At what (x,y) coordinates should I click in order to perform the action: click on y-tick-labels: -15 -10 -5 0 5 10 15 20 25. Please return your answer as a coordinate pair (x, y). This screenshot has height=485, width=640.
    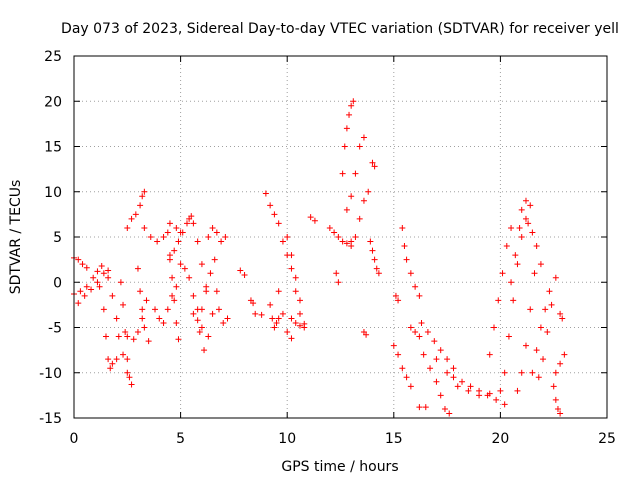
    Looking at the image, I should click on (50, 238).